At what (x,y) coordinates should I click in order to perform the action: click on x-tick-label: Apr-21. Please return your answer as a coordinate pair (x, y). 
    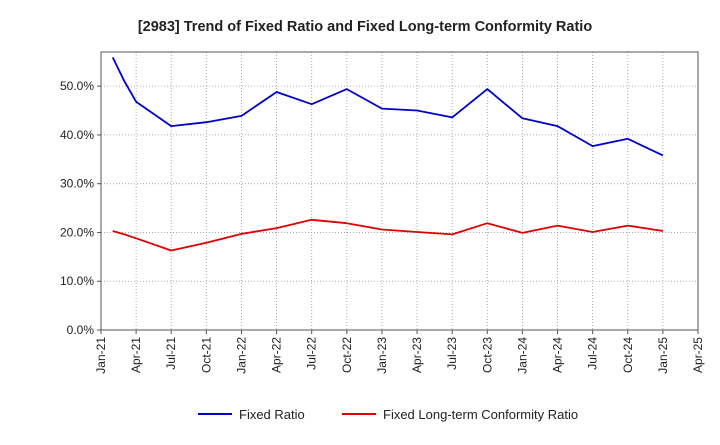
    Looking at the image, I should click on (136, 355).